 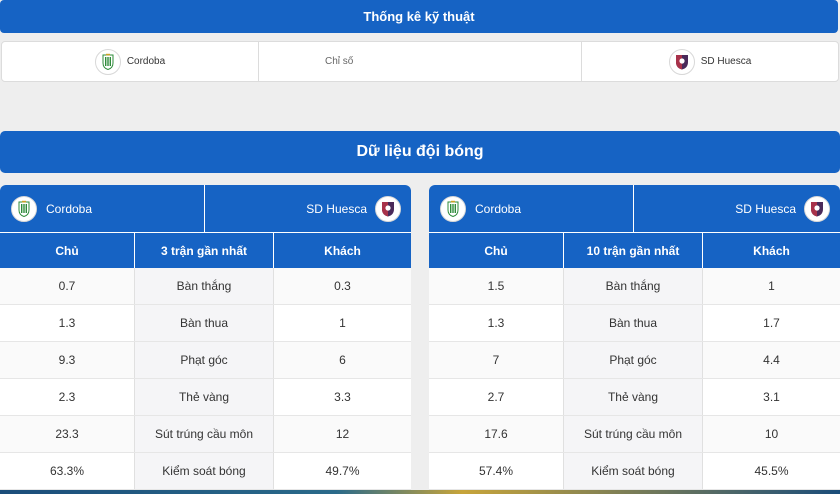 I want to click on home-value: 1.5, so click(x=496, y=286).